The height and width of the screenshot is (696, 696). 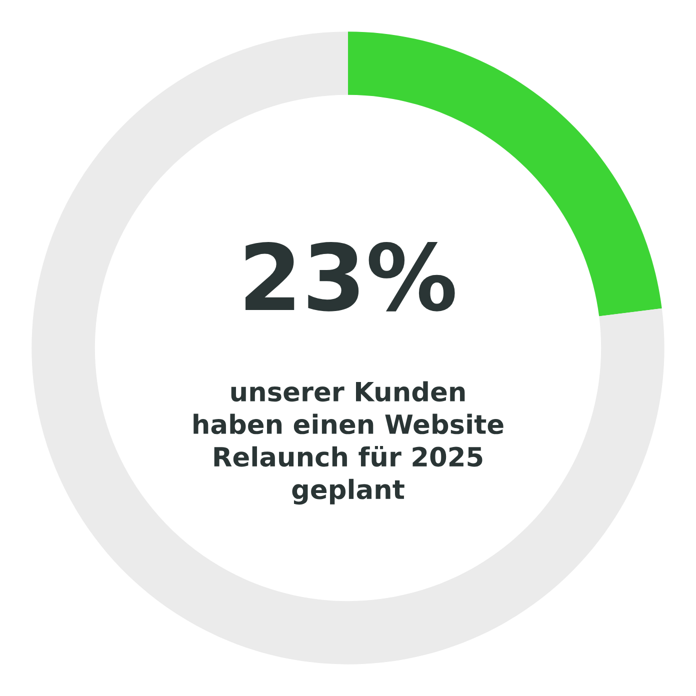 I want to click on text: 23%, so click(x=350, y=277).